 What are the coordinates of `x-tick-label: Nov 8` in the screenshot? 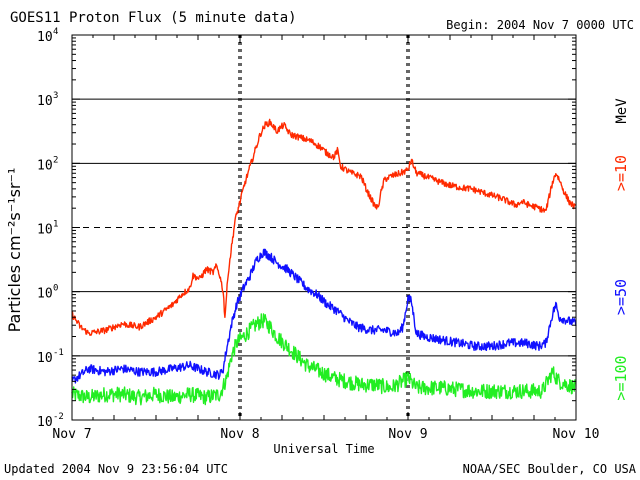 It's located at (239, 434).